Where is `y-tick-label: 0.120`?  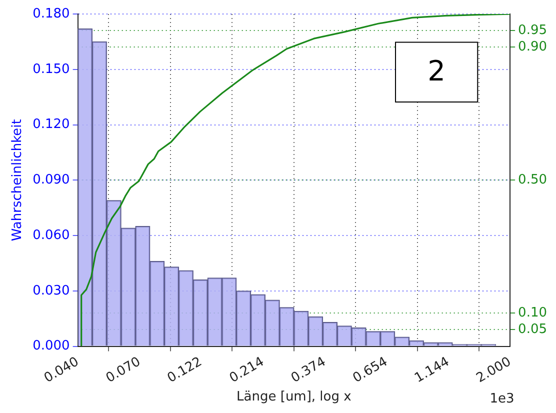 y-tick-label: 0.120 is located at coordinates (51, 124).